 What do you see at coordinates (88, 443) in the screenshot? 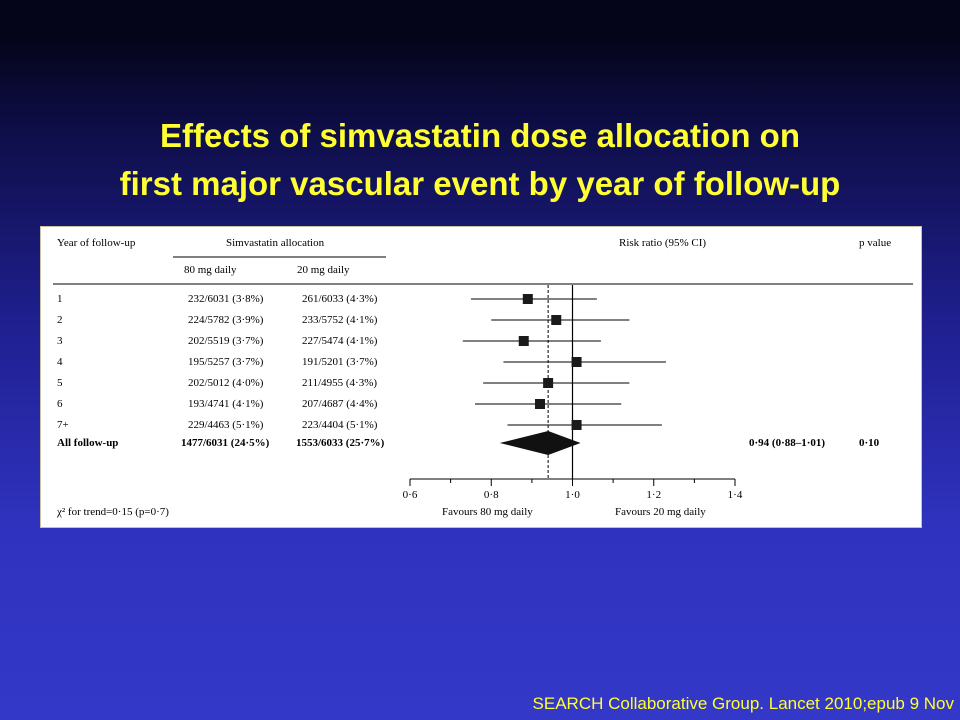
I see `total-year: All follow-up` at bounding box center [88, 443].